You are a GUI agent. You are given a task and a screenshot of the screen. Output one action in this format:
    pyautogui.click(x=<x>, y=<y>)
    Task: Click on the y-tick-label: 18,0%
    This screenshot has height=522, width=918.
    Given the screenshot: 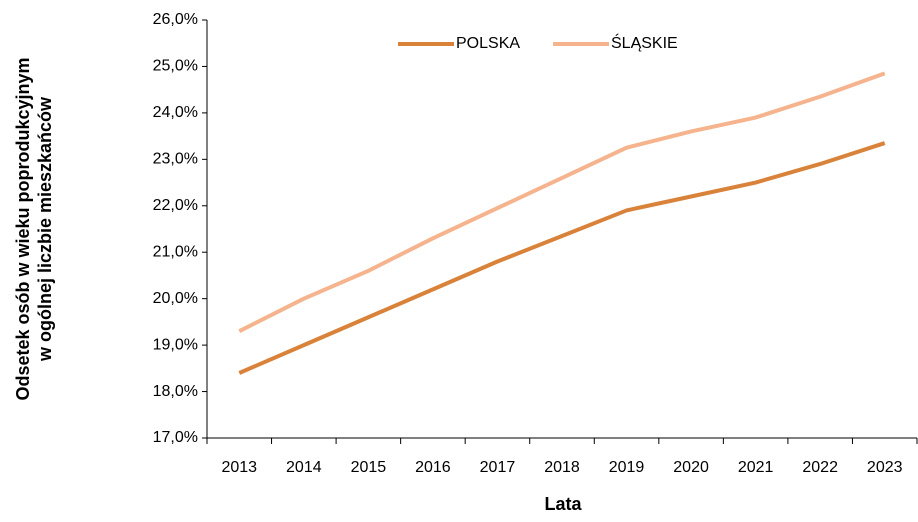 What is the action you would take?
    pyautogui.click(x=175, y=391)
    